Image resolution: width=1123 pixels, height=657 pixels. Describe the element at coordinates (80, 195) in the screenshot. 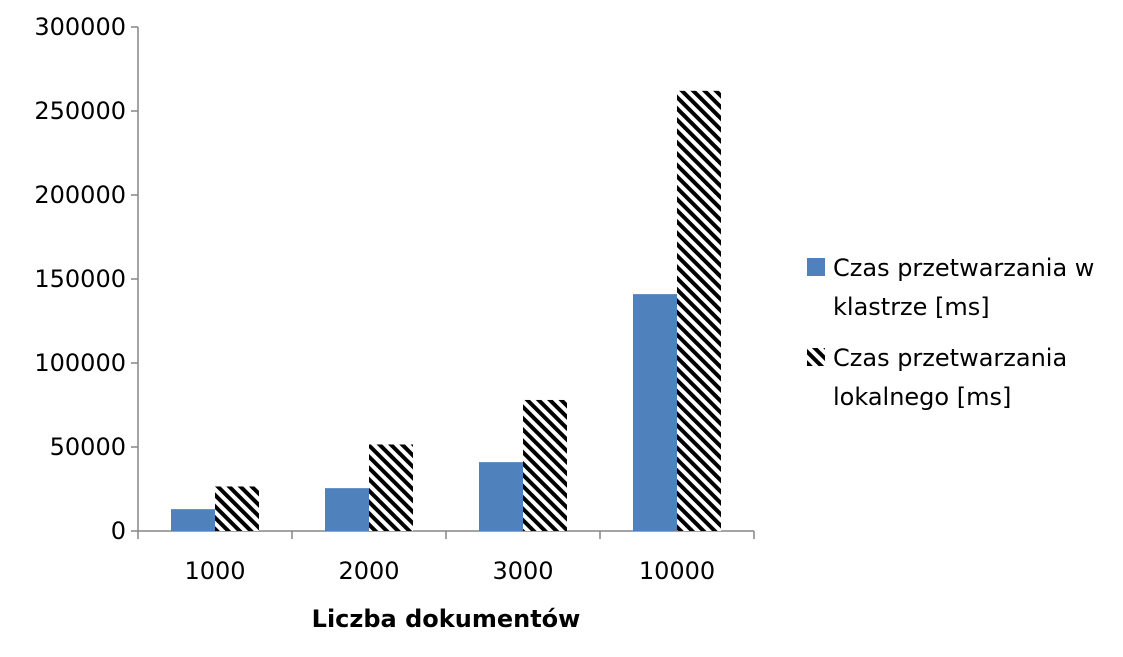

I see `y-tick-label: 200000` at that location.